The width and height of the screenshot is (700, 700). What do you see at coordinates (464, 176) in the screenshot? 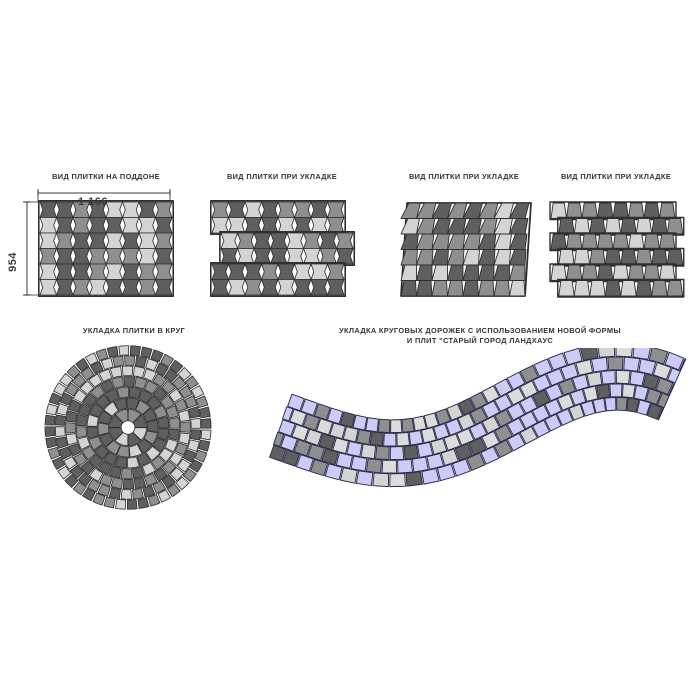
I see `panel-title-laying-view-2: ВИД ПЛИТКИ ПРИ УКЛАДКЕ` at bounding box center [464, 176].